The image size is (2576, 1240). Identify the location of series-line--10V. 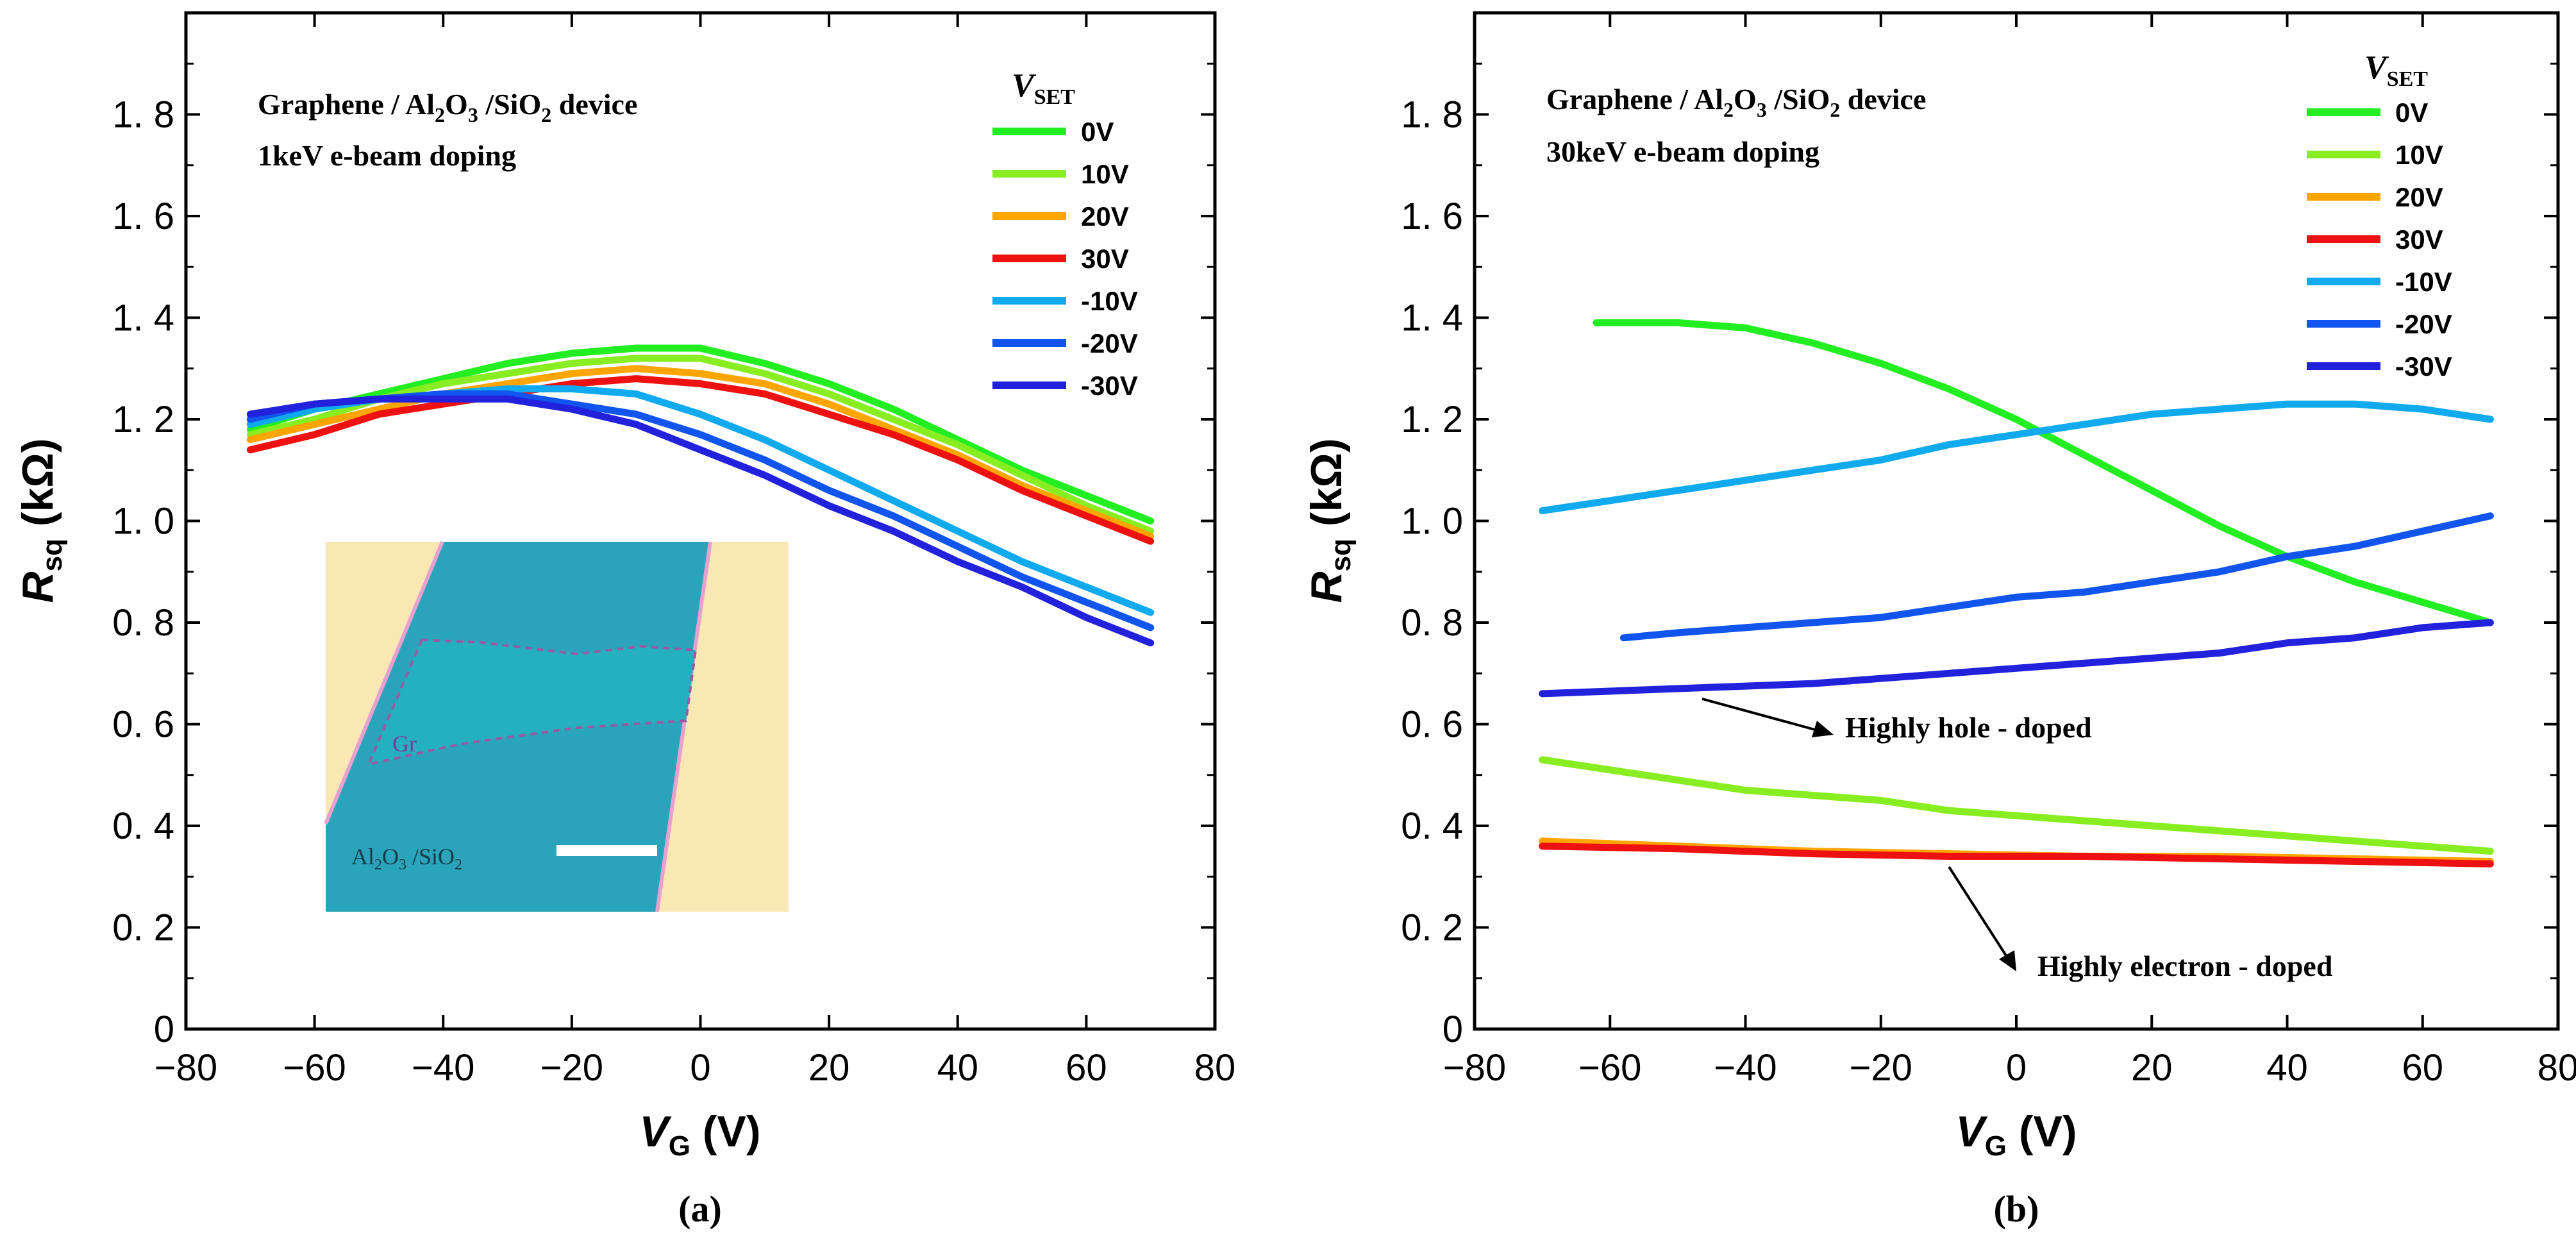
(2016, 457).